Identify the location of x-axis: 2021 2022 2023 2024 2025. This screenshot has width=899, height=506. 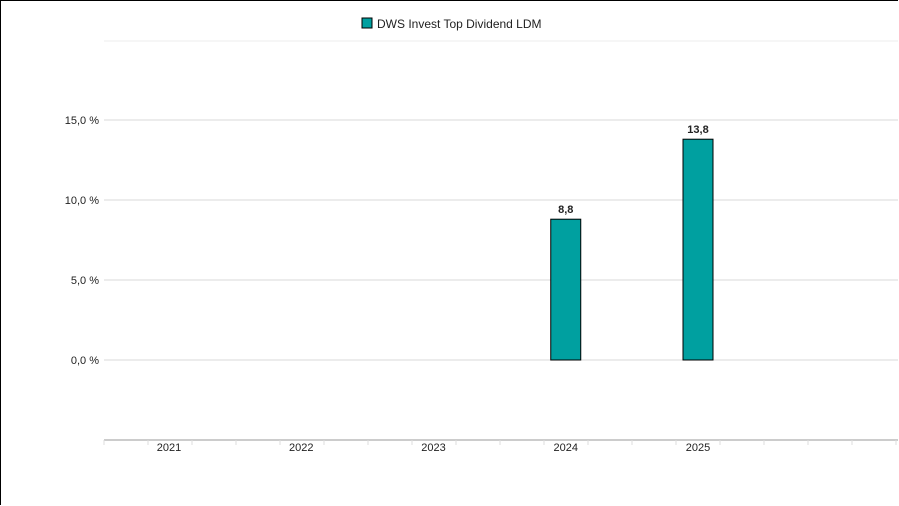
(500, 446).